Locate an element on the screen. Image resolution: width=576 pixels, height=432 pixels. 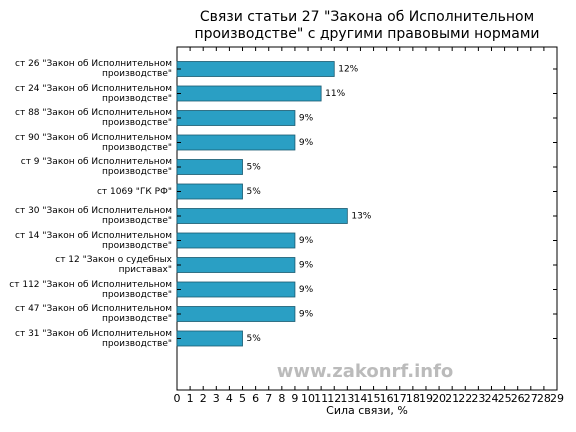
x-tick-label: 16 is located at coordinates (387, 398).